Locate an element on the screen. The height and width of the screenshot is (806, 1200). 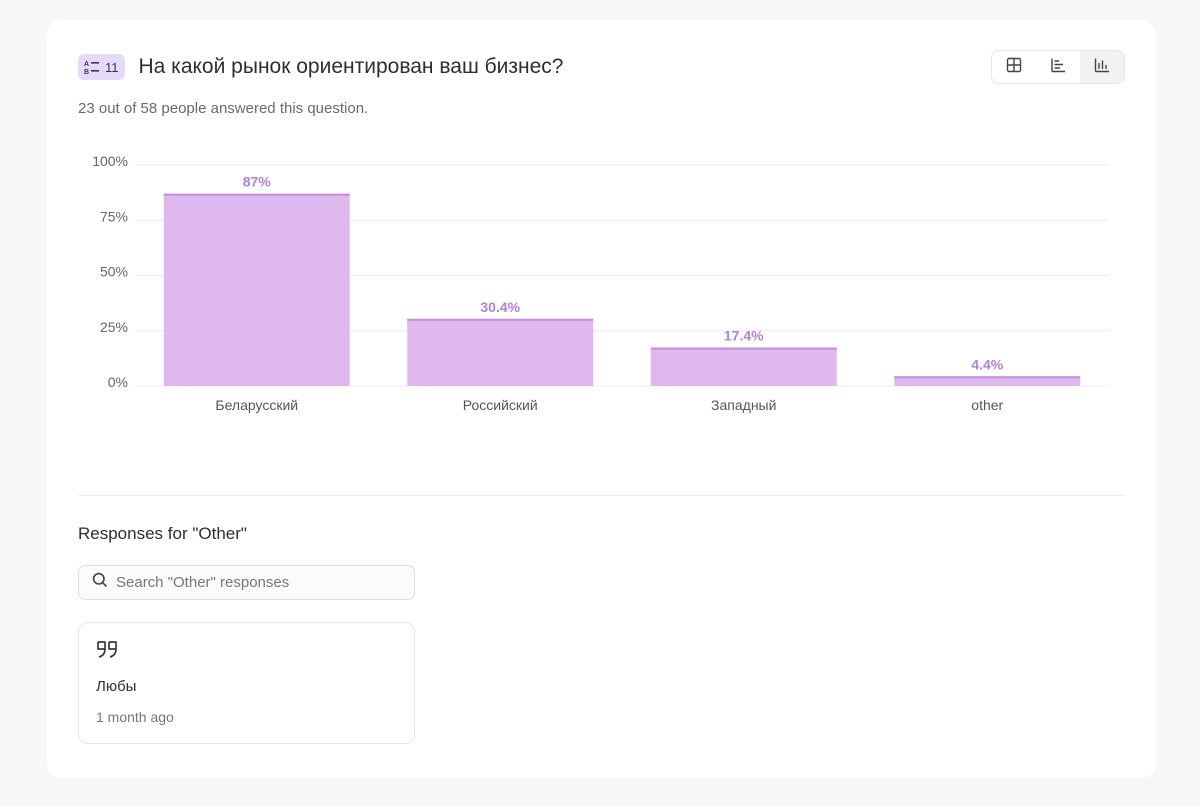
x-tick-label: Российский is located at coordinates (500, 405).